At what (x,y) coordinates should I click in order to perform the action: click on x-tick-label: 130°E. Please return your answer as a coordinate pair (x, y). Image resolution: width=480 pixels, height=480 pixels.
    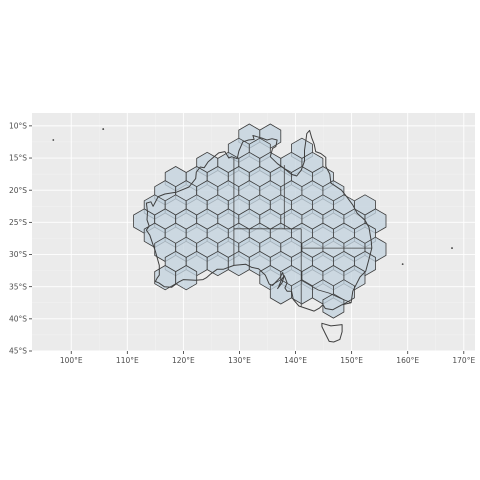
    Looking at the image, I should click on (239, 360).